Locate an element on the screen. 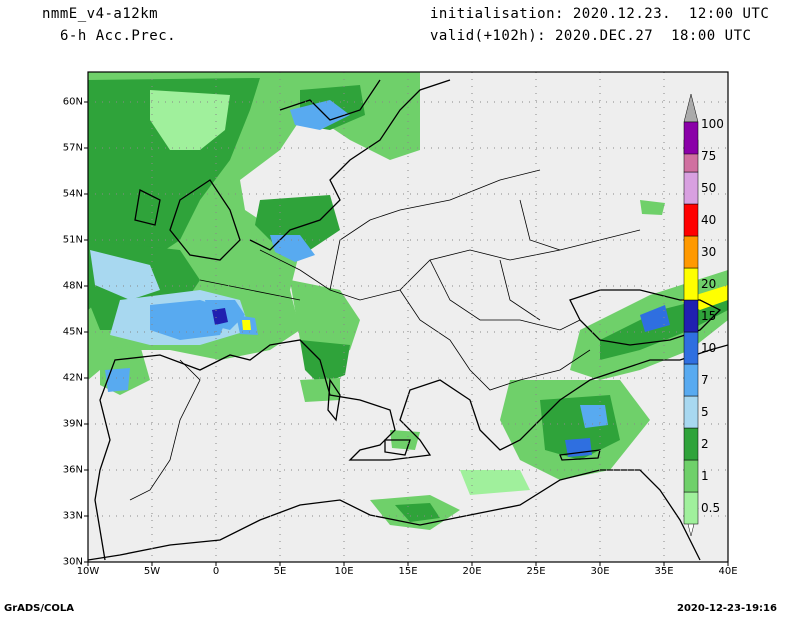  lat-label: 57N is located at coordinates (72, 148).